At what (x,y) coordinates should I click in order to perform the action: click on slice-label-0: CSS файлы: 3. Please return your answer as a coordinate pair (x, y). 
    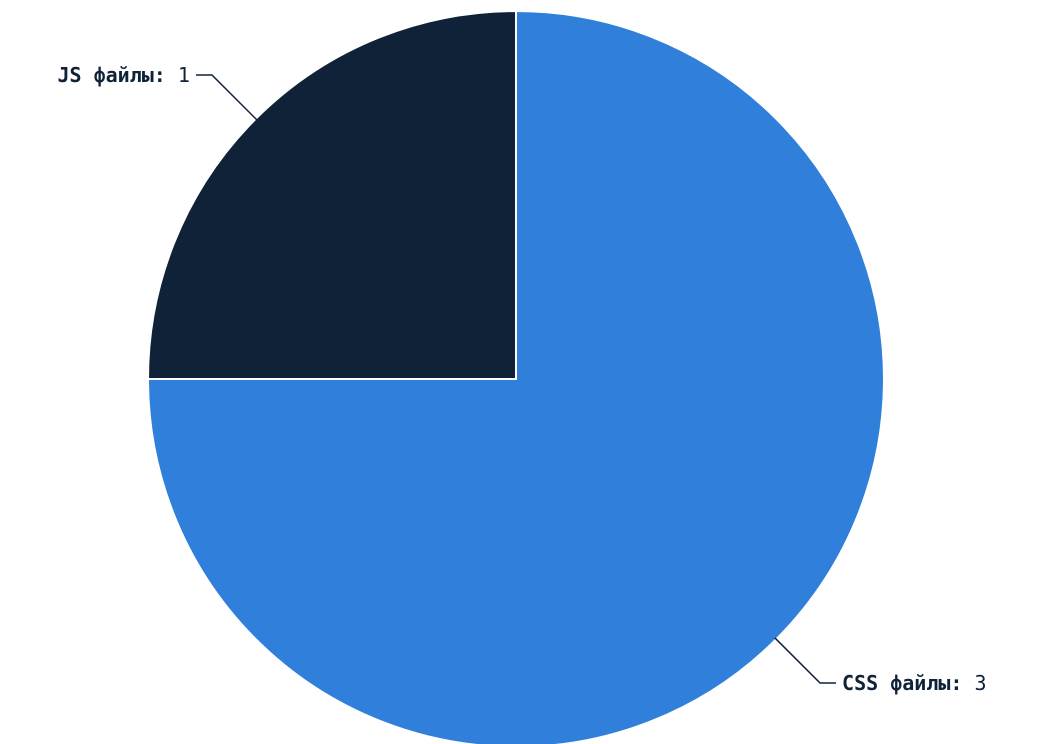
    Looking at the image, I should click on (914, 683).